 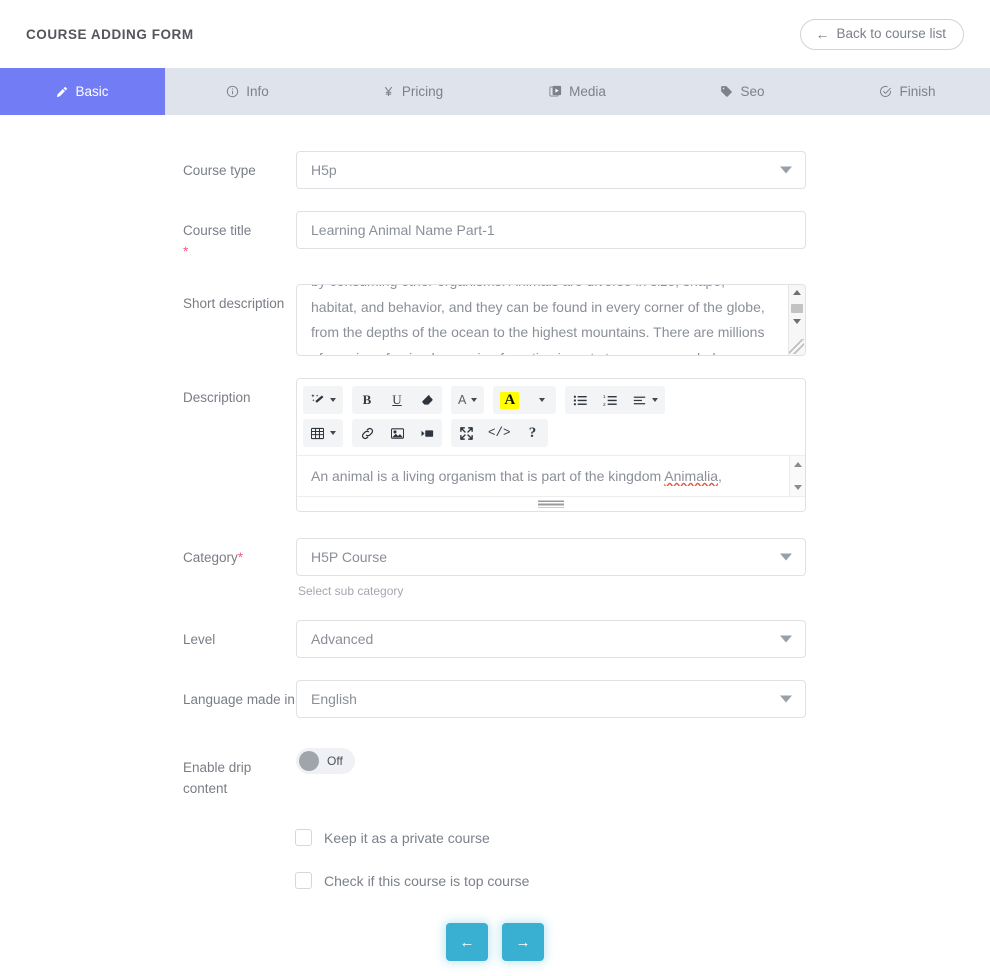 What do you see at coordinates (219, 170) in the screenshot?
I see `course-type-label: Course type` at bounding box center [219, 170].